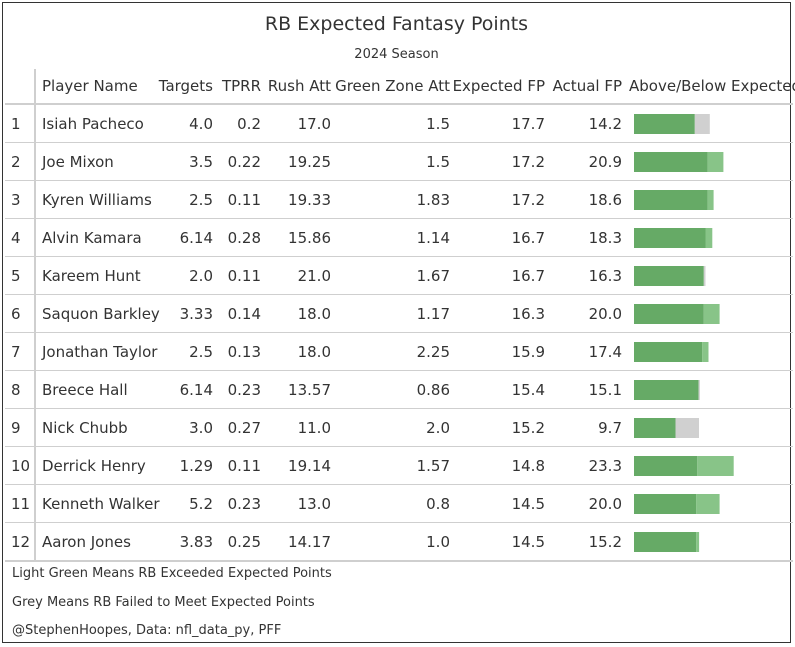  Describe the element at coordinates (20, 199) in the screenshot. I see `rank-cell: 3` at that location.